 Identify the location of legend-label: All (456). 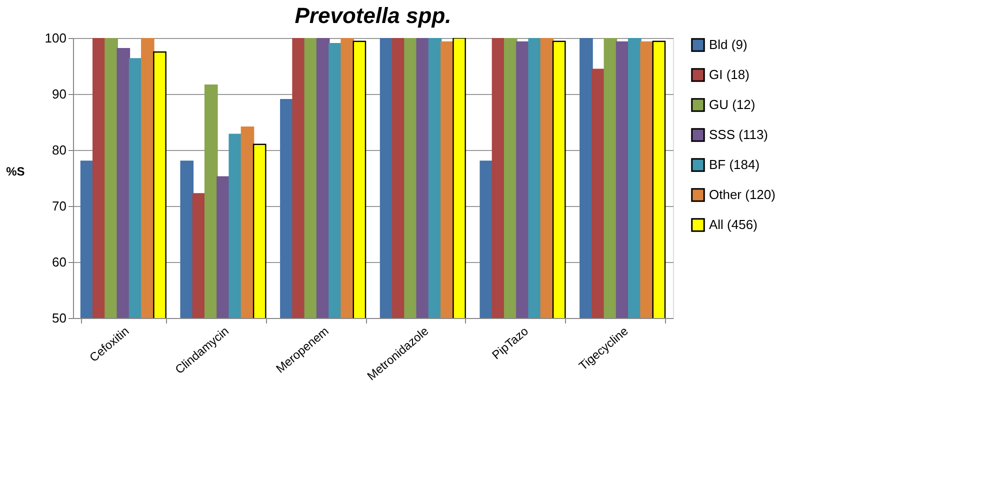
(733, 224).